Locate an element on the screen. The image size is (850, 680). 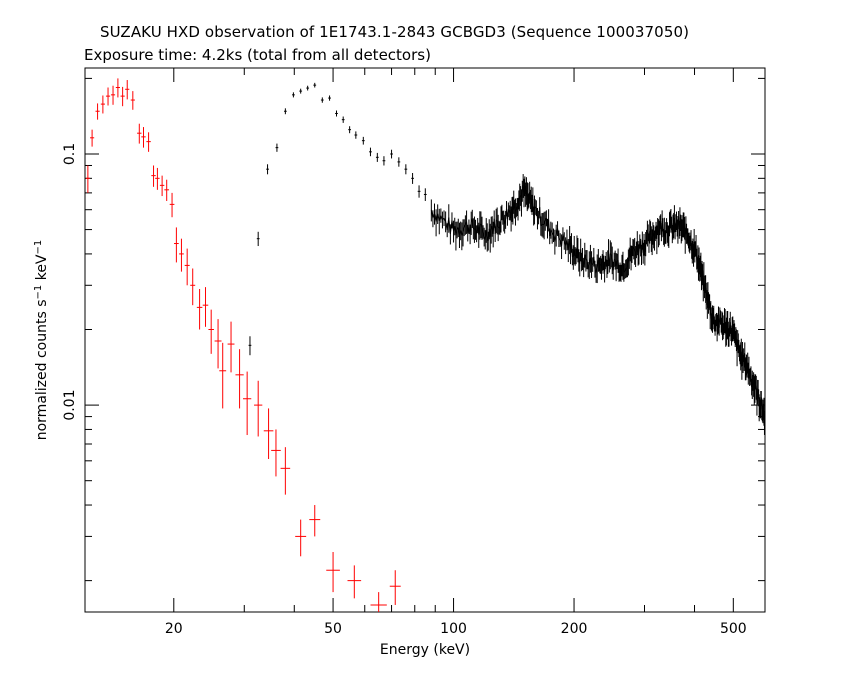
y-axis-label: normalized counts s−1 keV−1 is located at coordinates (42, 340).